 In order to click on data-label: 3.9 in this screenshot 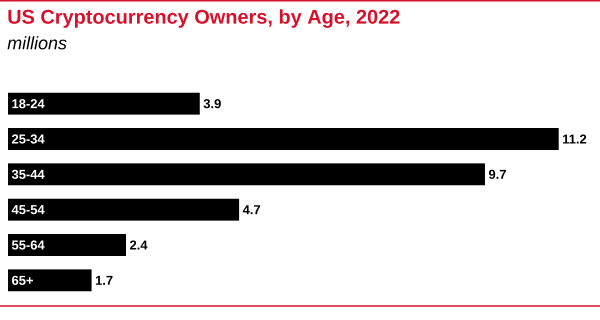, I will do `click(212, 103)`.